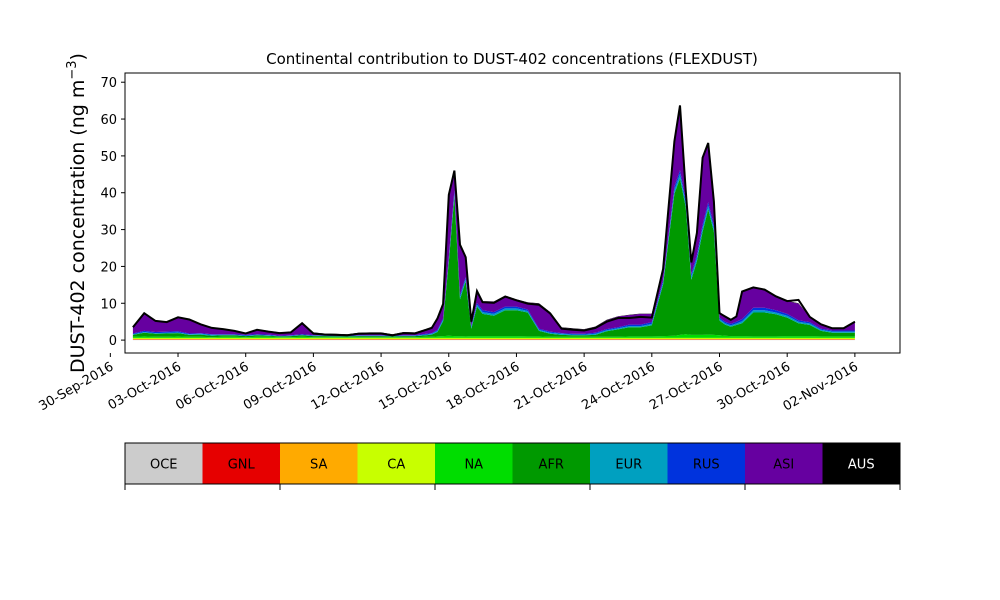 The width and height of the screenshot is (1000, 600). Describe the element at coordinates (78, 56) in the screenshot. I see `y-axis-label-close: )` at that location.